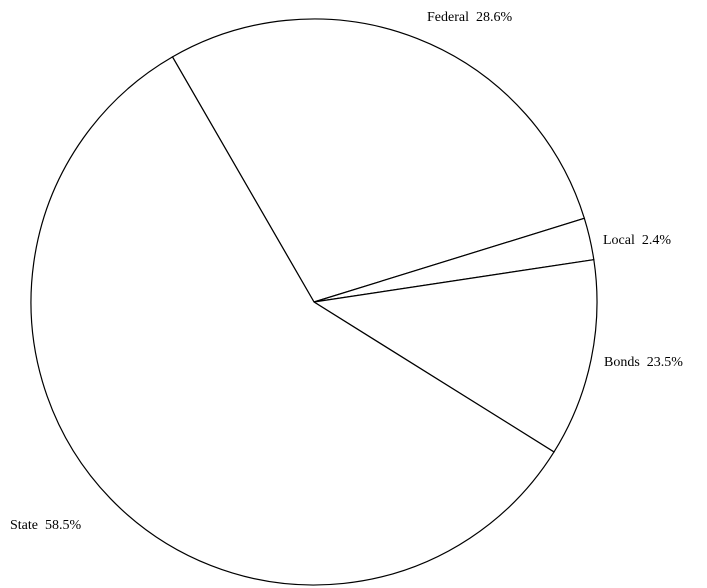 Image resolution: width=707 pixels, height=588 pixels. What do you see at coordinates (643, 362) in the screenshot?
I see `pie-label-bonds: Bonds 23.5%` at bounding box center [643, 362].